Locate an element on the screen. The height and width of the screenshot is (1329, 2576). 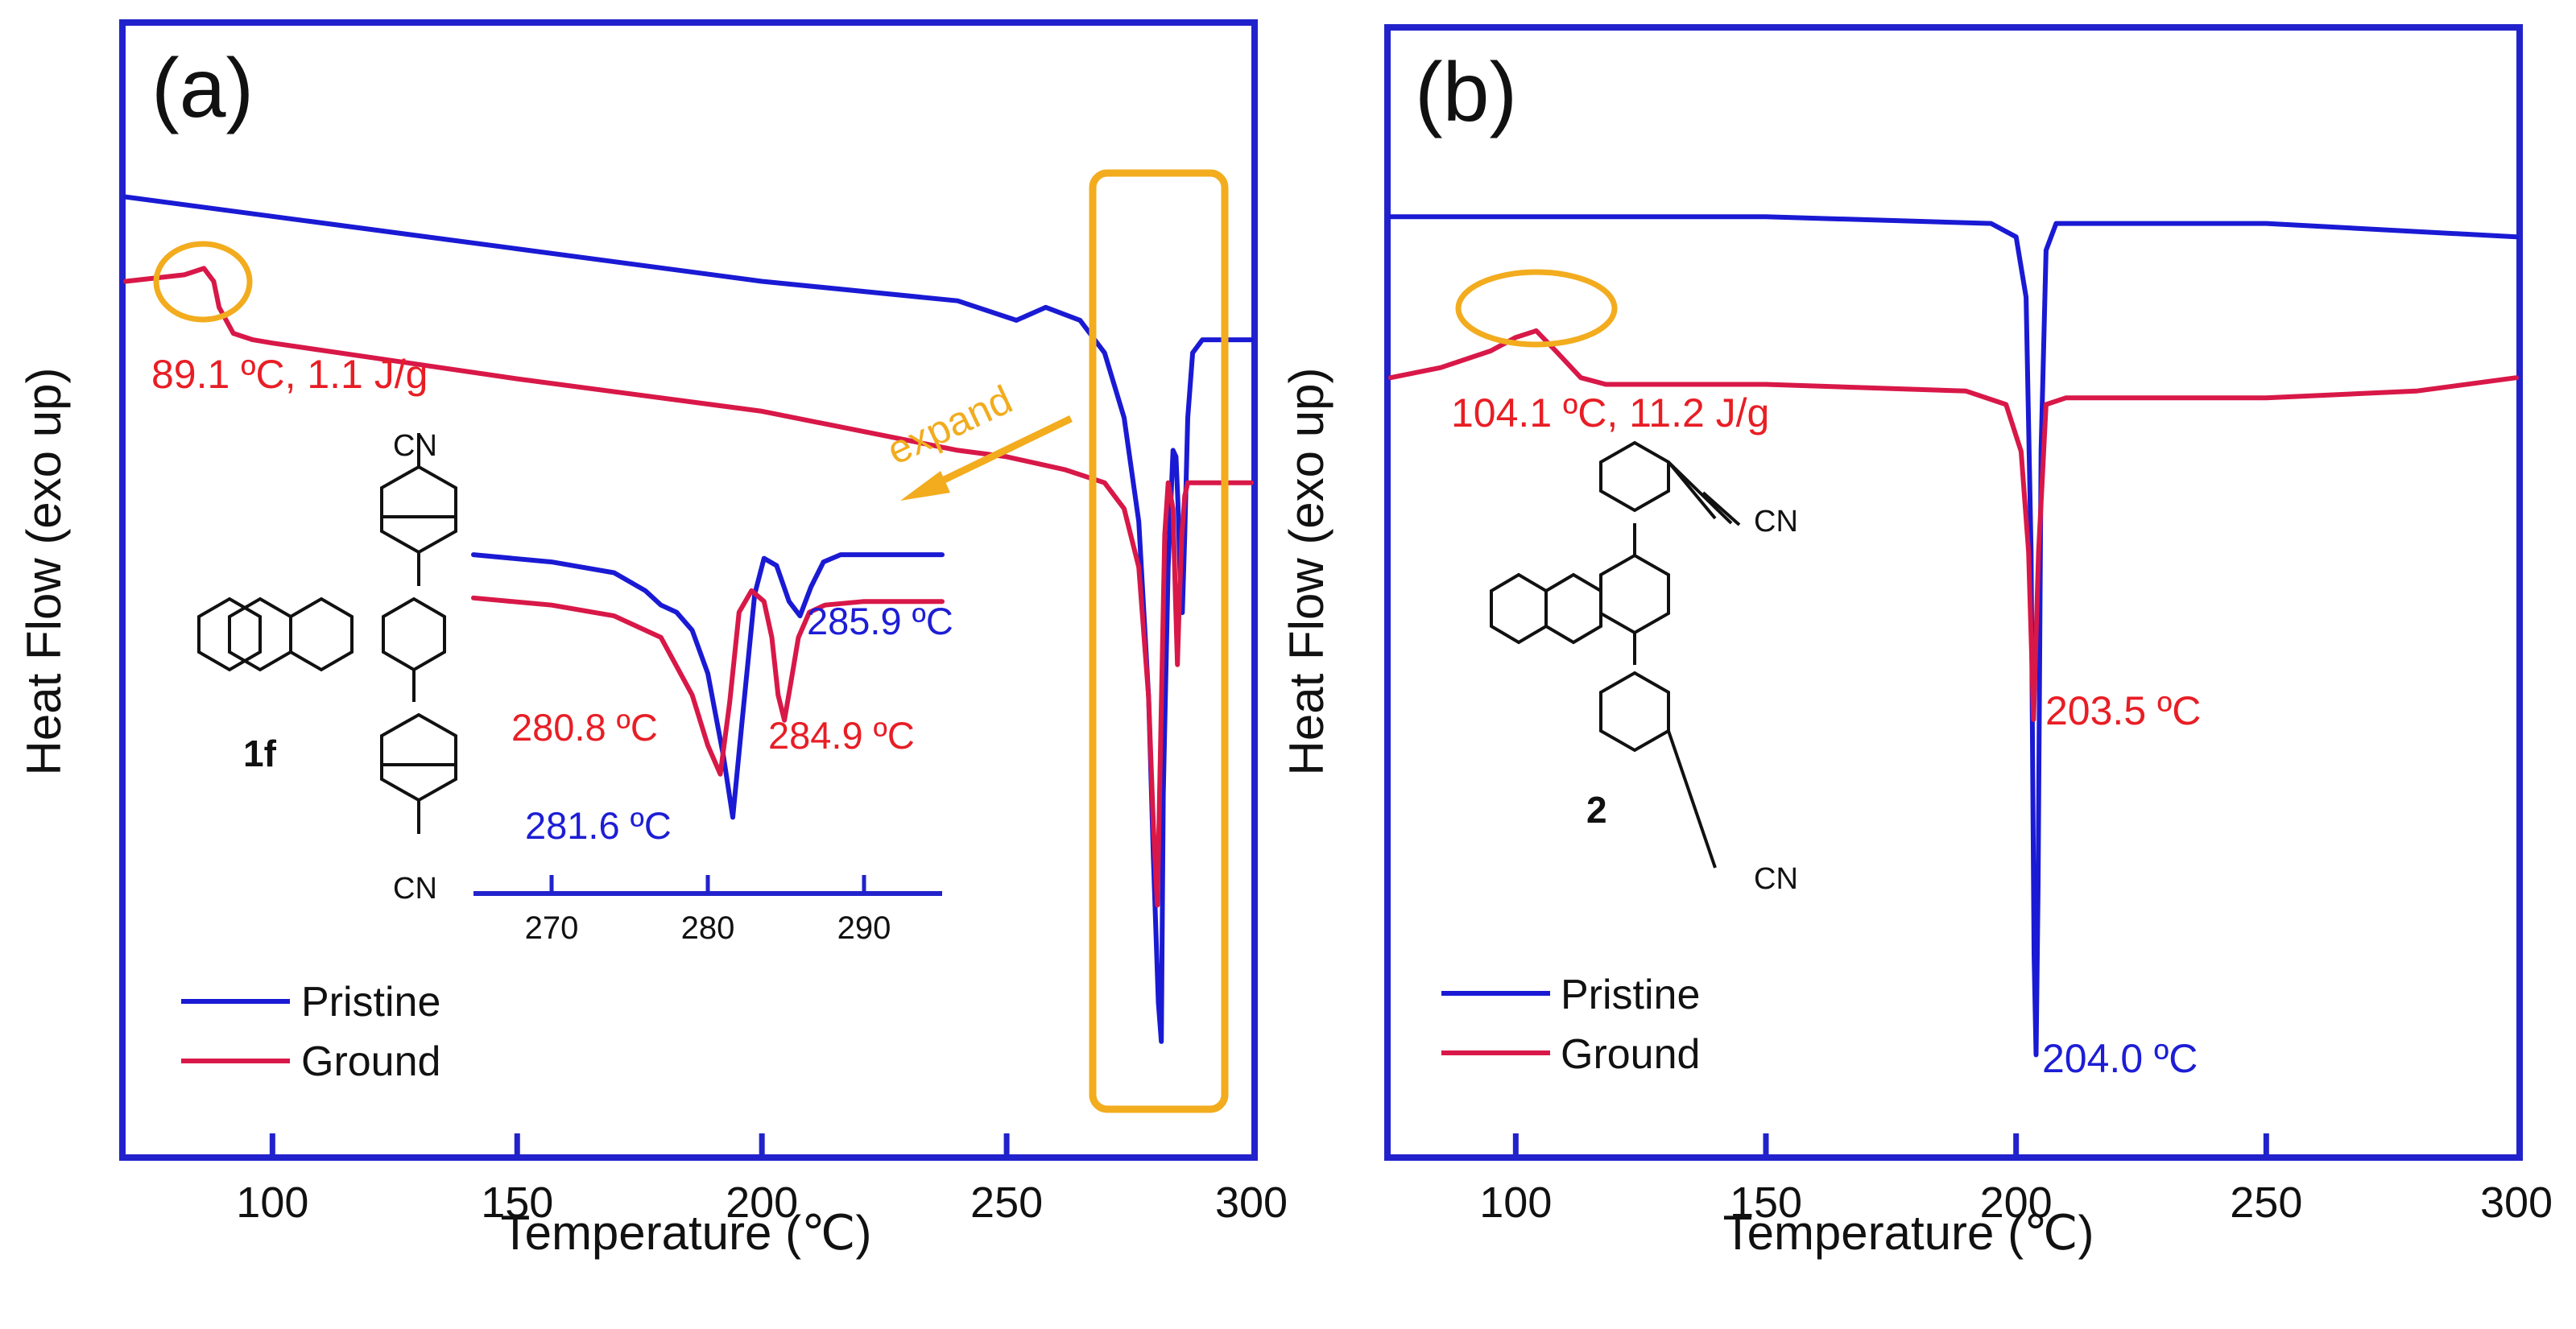
panel-a-exotherm-circle is located at coordinates (203, 282).